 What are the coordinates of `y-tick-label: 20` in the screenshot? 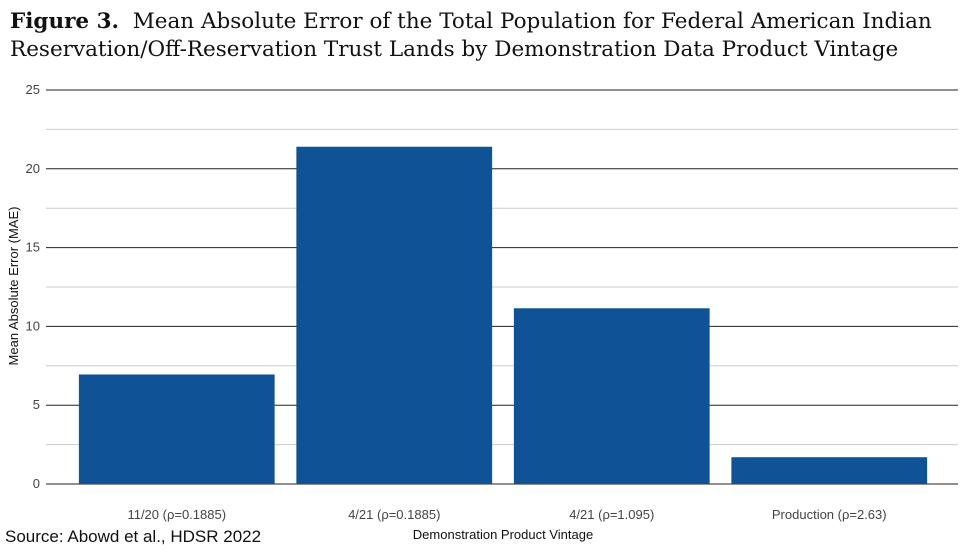 It's located at (33, 168).